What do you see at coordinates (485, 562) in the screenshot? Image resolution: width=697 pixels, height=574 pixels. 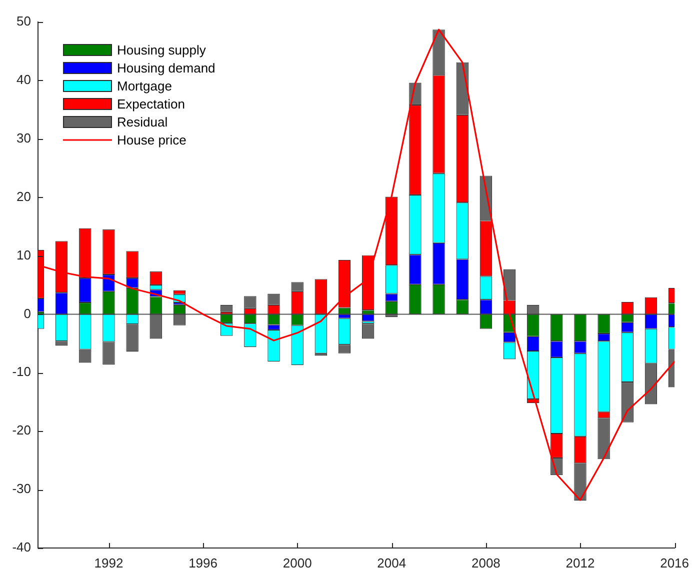 I see `x-tick-label: 2008` at bounding box center [485, 562].